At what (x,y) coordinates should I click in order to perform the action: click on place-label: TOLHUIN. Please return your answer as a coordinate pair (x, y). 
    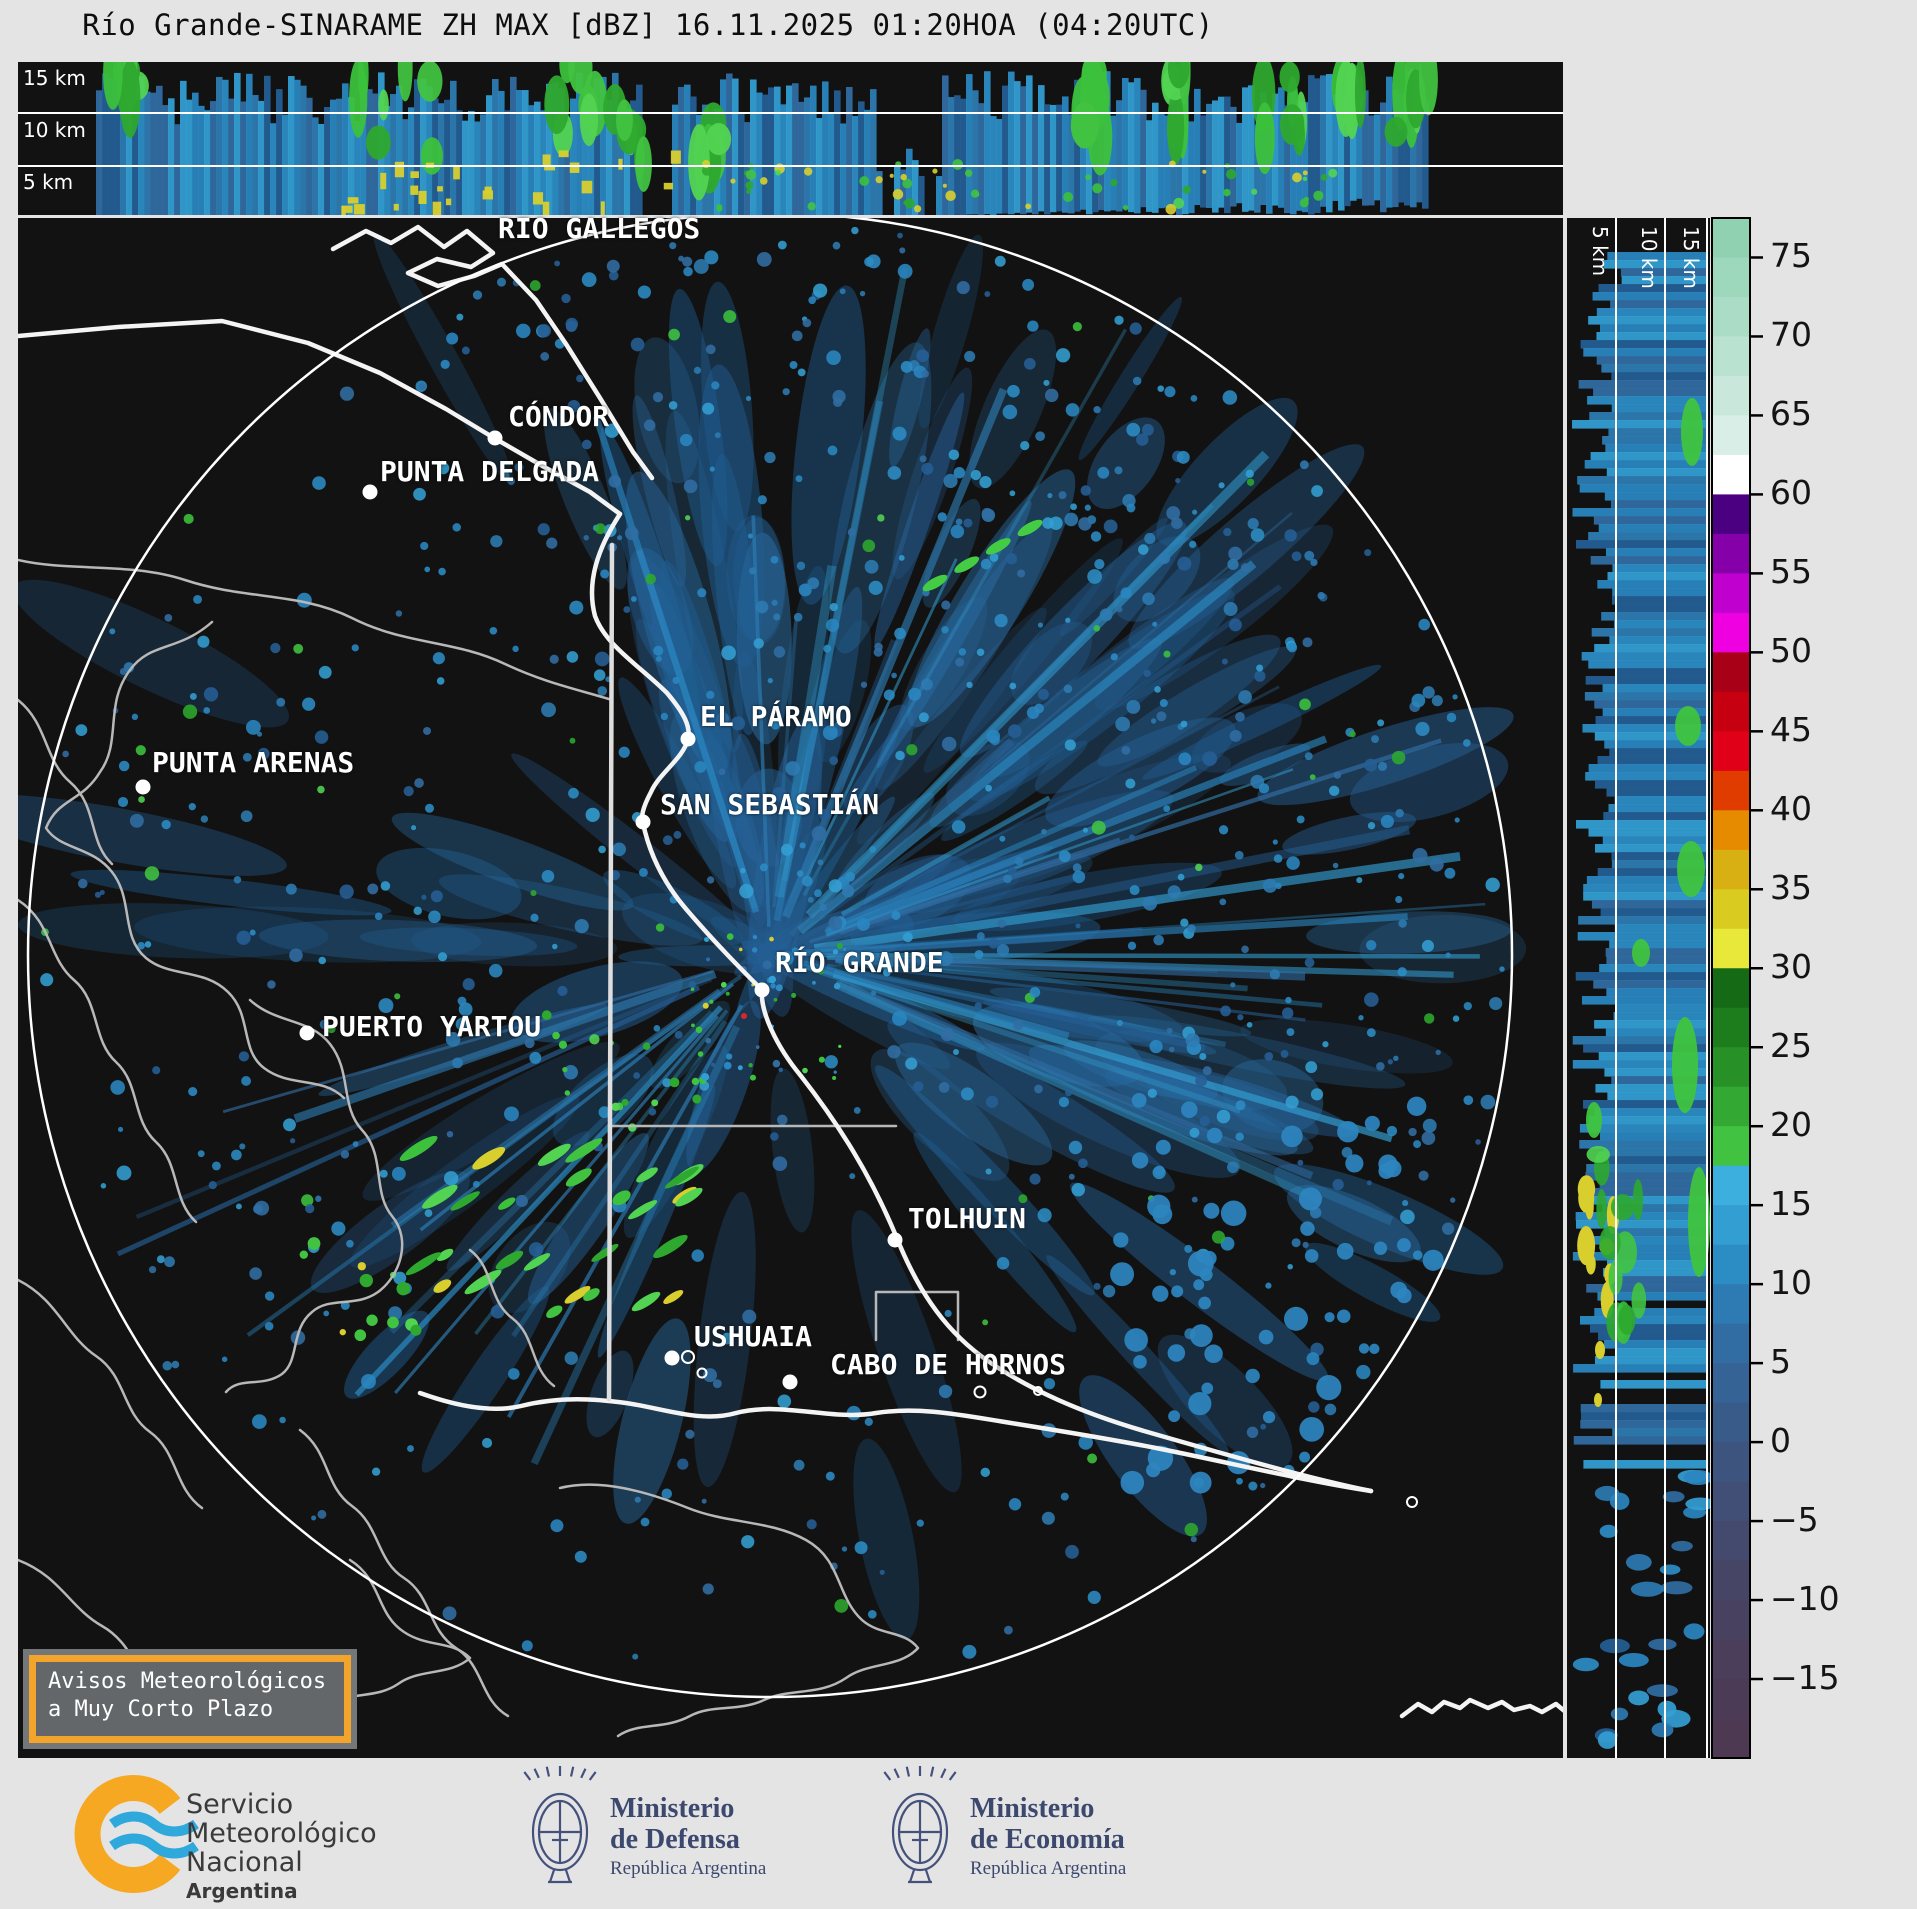
    Looking at the image, I should click on (967, 1218).